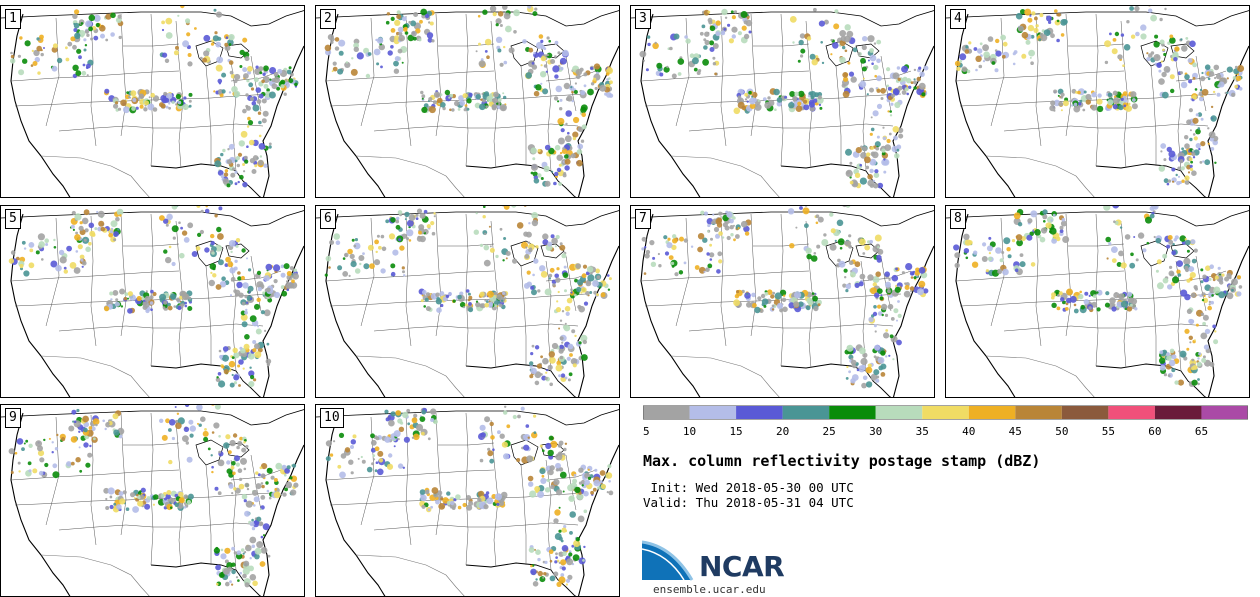 The height and width of the screenshot is (597, 1260). I want to click on init-time: Init: Wed 2018-05-30 00 UTC, so click(748, 487).